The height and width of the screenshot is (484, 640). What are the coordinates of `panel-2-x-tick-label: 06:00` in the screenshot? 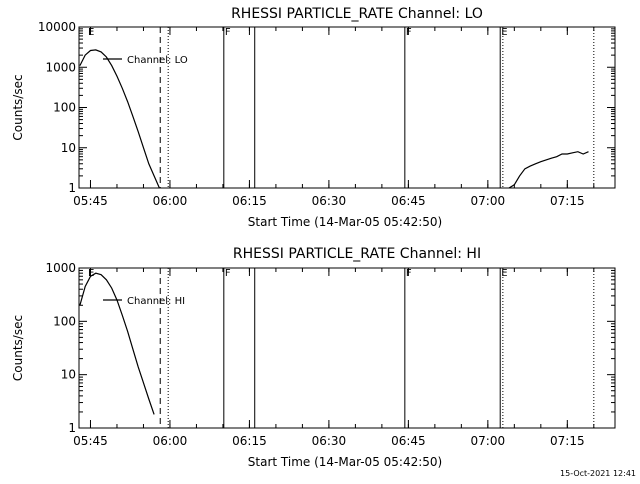 It's located at (170, 441).